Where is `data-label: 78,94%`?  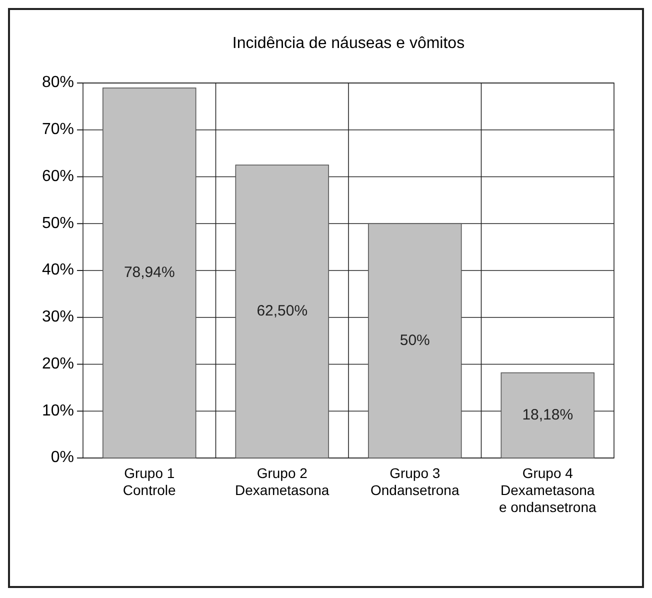
data-label: 78,94% is located at coordinates (149, 272).